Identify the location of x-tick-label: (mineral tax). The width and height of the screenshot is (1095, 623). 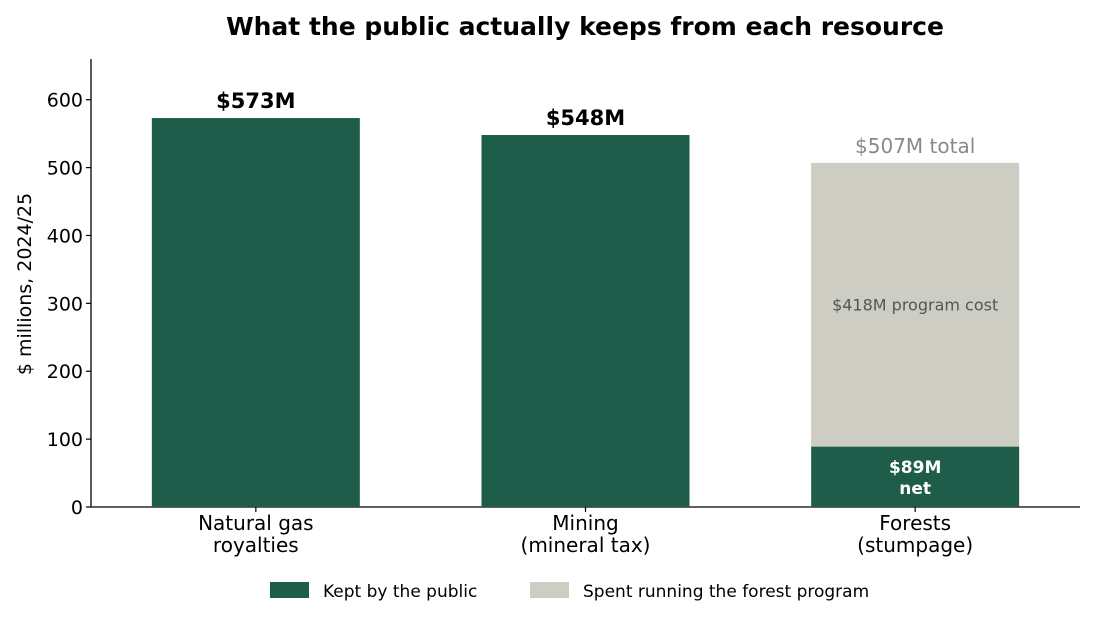
(586, 545).